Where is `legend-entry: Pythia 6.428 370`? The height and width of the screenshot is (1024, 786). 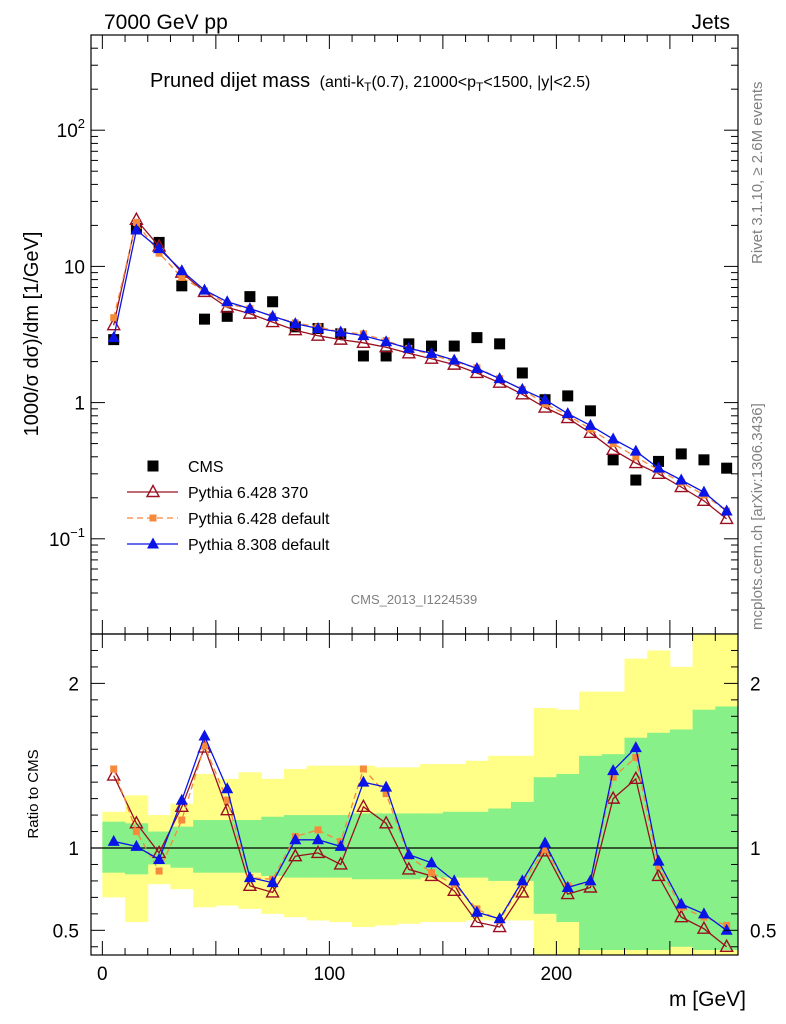
legend-entry: Pythia 6.428 370 is located at coordinates (217, 493).